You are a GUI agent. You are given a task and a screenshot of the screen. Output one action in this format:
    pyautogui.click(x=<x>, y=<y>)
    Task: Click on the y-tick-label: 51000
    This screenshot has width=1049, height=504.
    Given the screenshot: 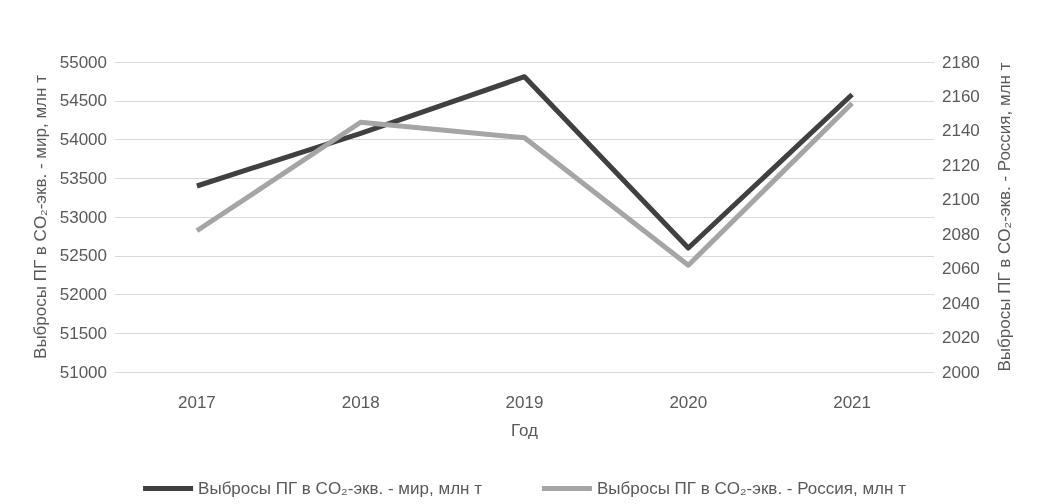 What is the action you would take?
    pyautogui.click(x=83, y=372)
    